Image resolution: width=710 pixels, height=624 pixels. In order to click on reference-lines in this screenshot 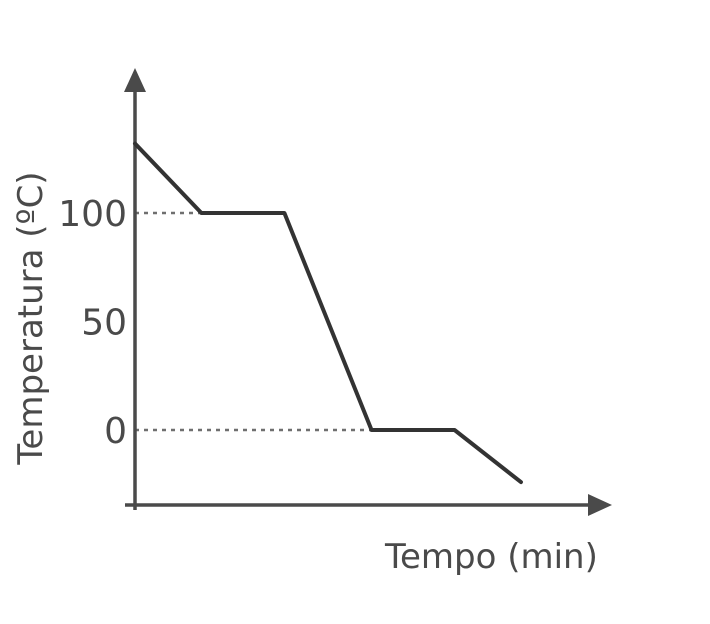, I will do `click(253, 321)`.